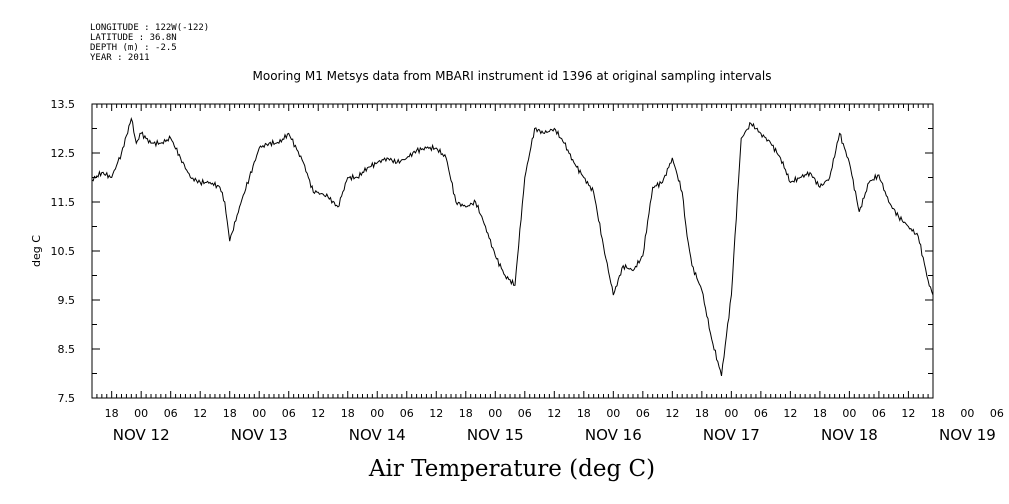  What do you see at coordinates (63, 104) in the screenshot?
I see `y-tick-label: 13.5` at bounding box center [63, 104].